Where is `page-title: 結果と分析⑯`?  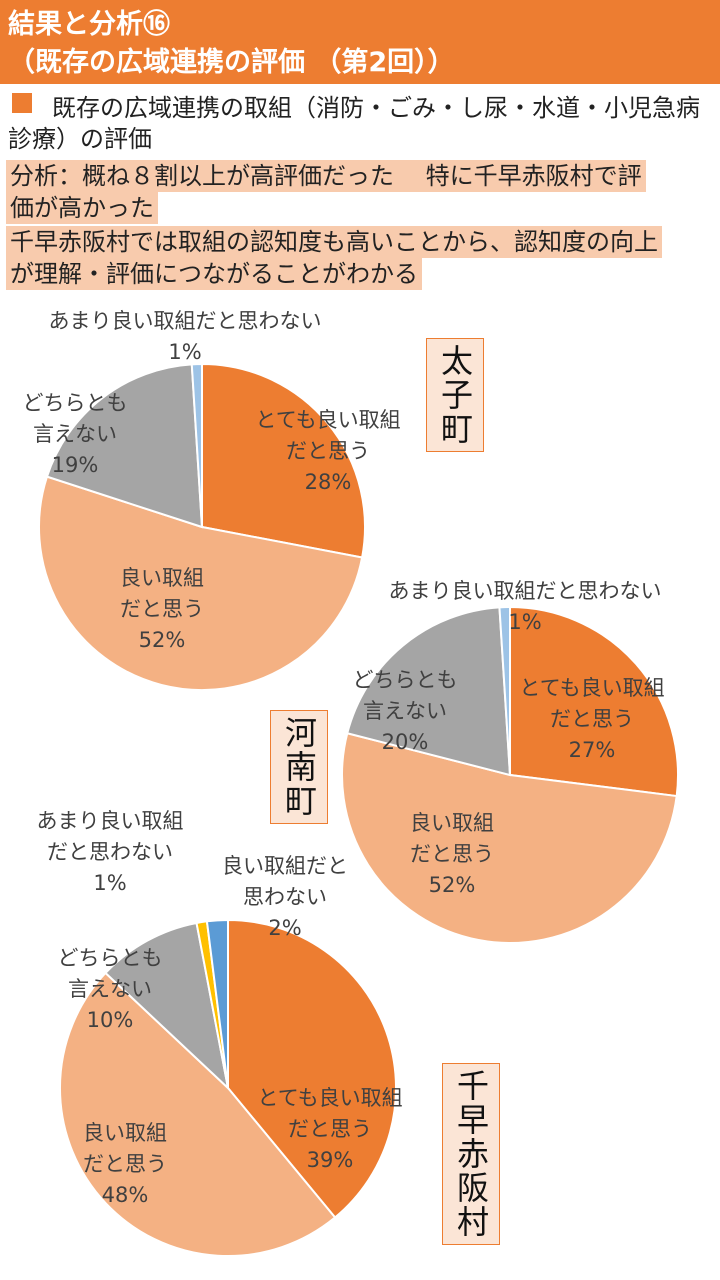 page-title: 結果と分析⑯ is located at coordinates (89, 24).